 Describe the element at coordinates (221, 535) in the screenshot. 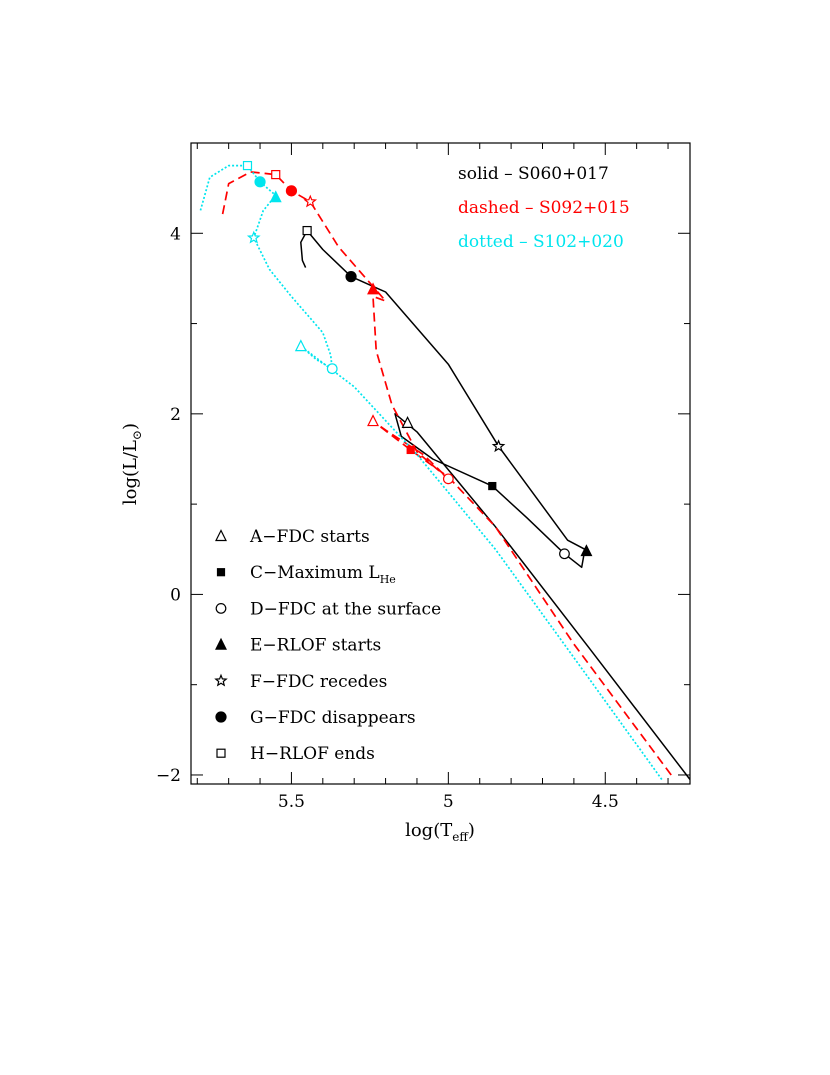

I see `legend-symbol-a` at that location.